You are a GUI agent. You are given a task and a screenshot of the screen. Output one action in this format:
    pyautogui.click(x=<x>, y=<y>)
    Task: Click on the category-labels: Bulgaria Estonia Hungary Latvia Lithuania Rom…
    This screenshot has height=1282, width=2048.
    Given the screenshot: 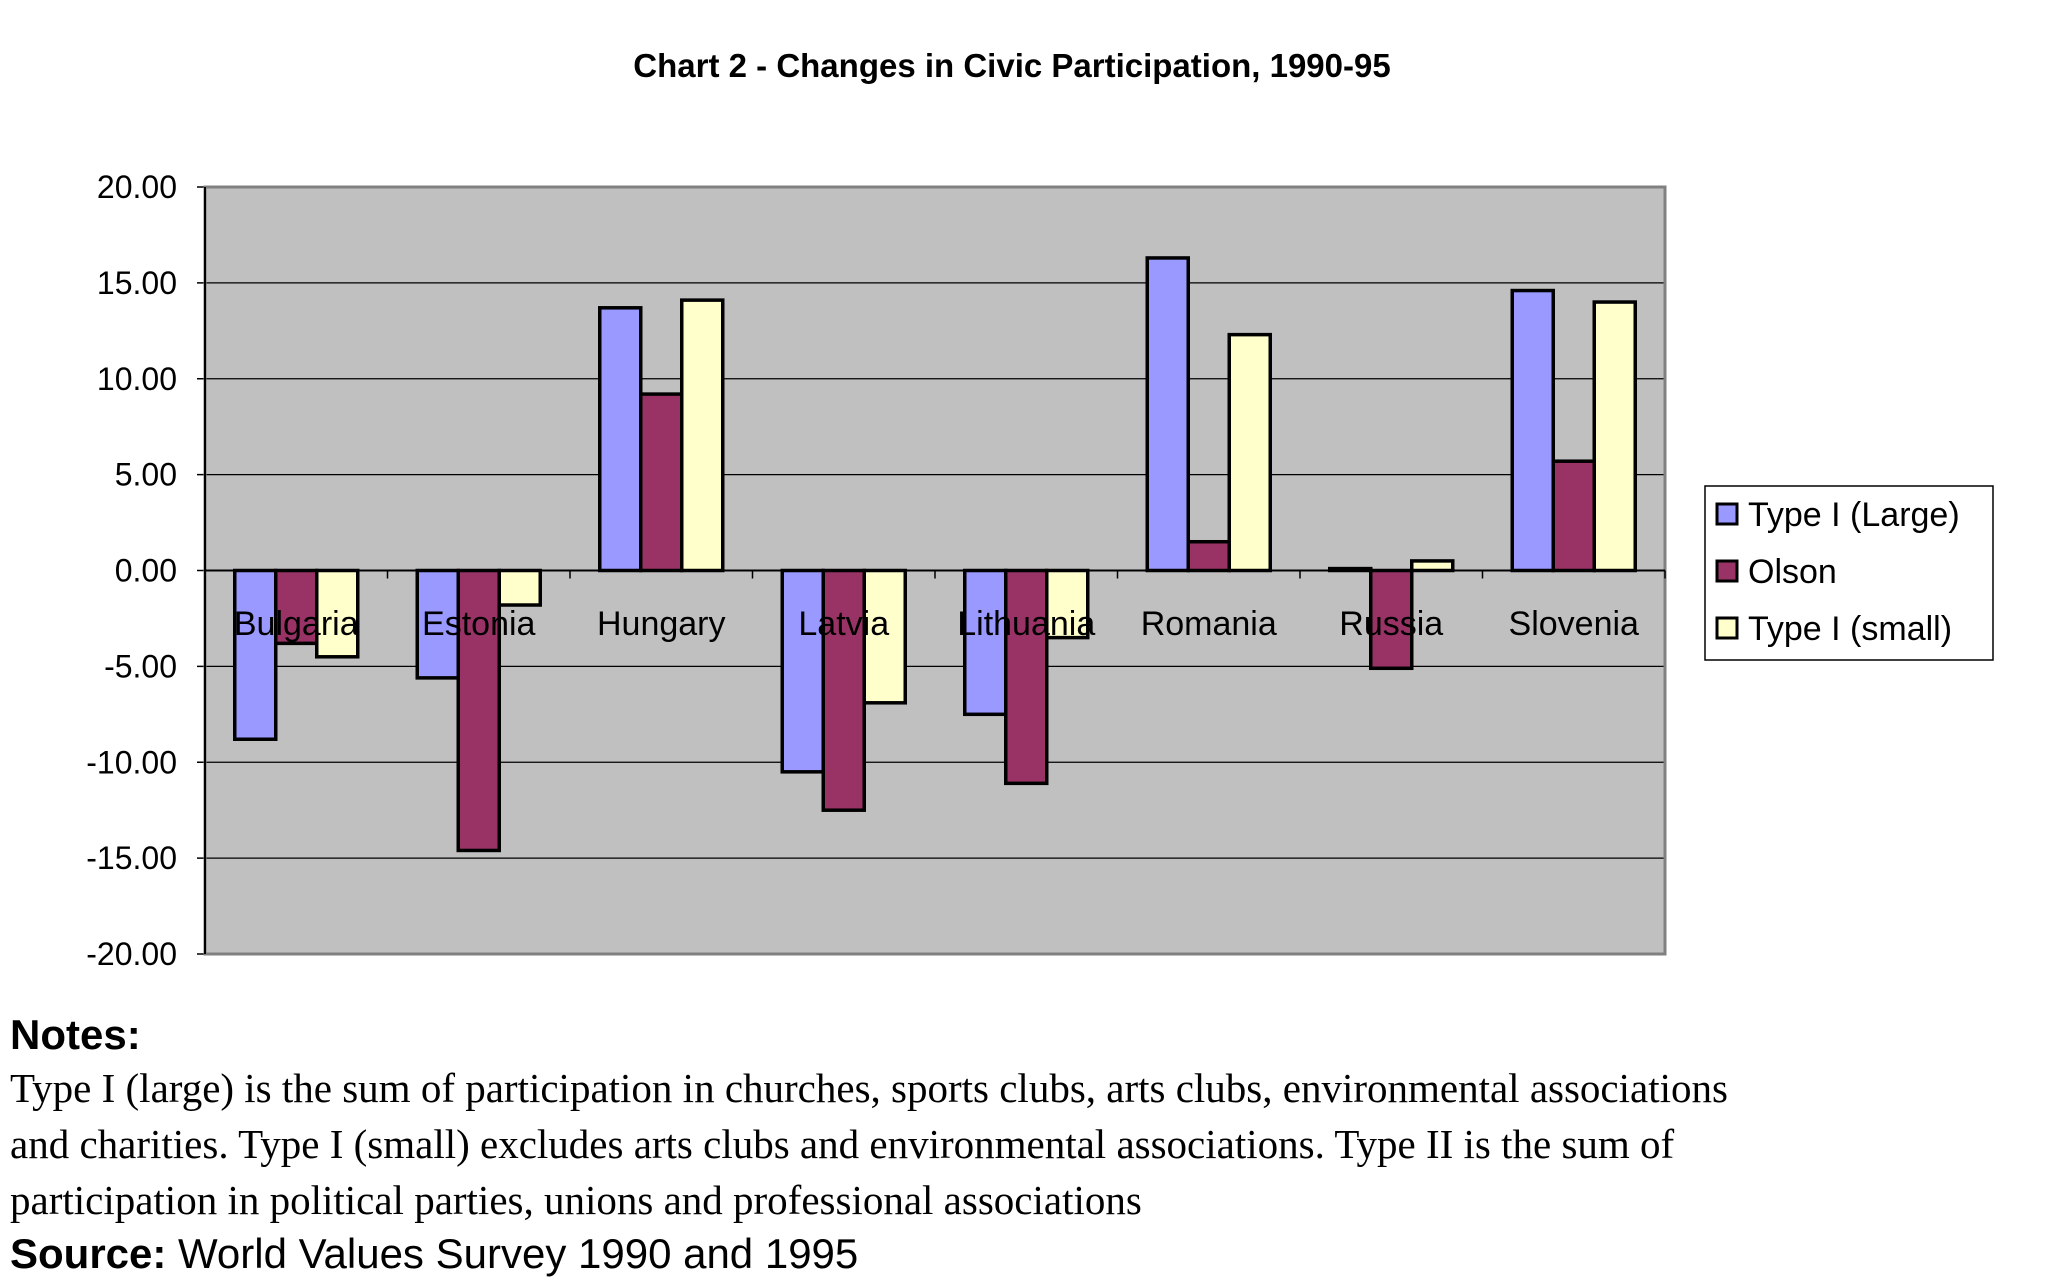 What is the action you would take?
    pyautogui.click(x=936, y=624)
    